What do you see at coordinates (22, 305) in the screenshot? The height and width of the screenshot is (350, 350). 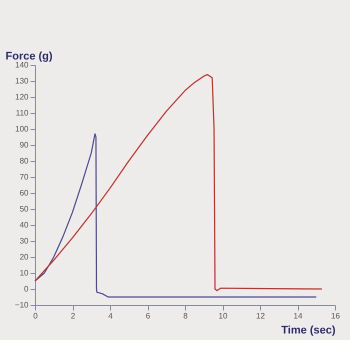 I see `y-tick-label: −10` at bounding box center [22, 305].